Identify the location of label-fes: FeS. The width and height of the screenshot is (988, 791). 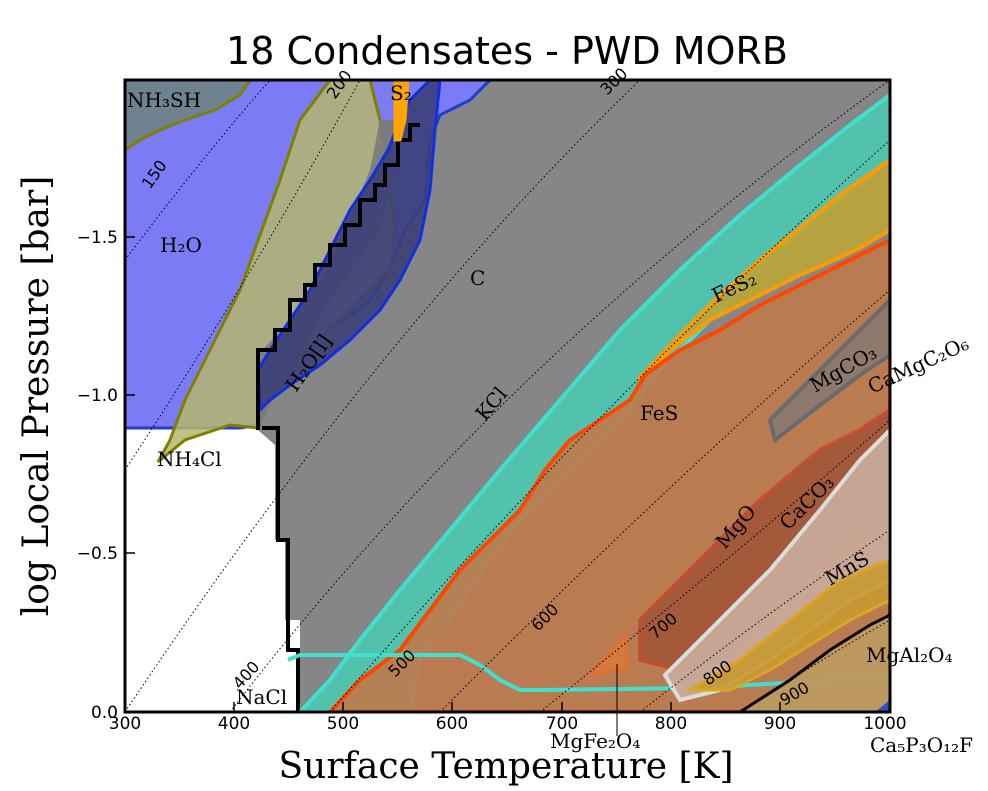
(659, 413).